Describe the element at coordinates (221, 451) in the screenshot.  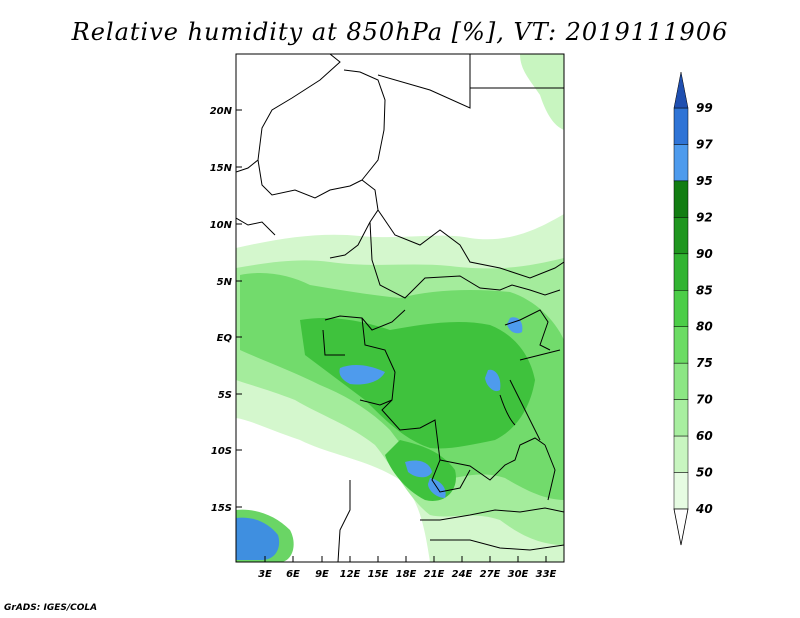
I see `lat-tick-label: 10S` at that location.